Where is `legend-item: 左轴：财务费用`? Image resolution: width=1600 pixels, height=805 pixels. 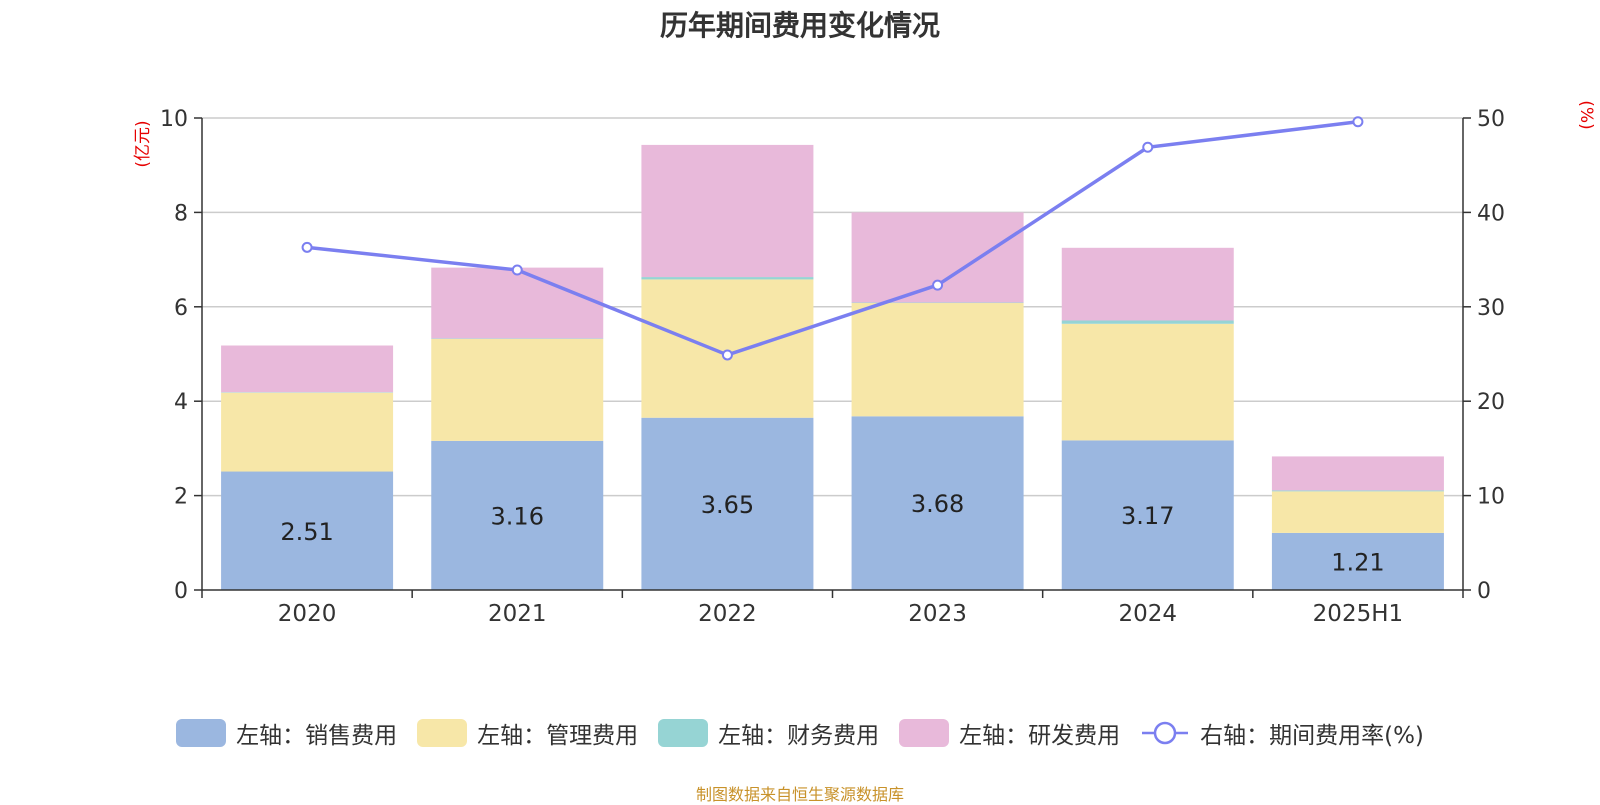 legend-item: 左轴：财务费用 is located at coordinates (768, 733).